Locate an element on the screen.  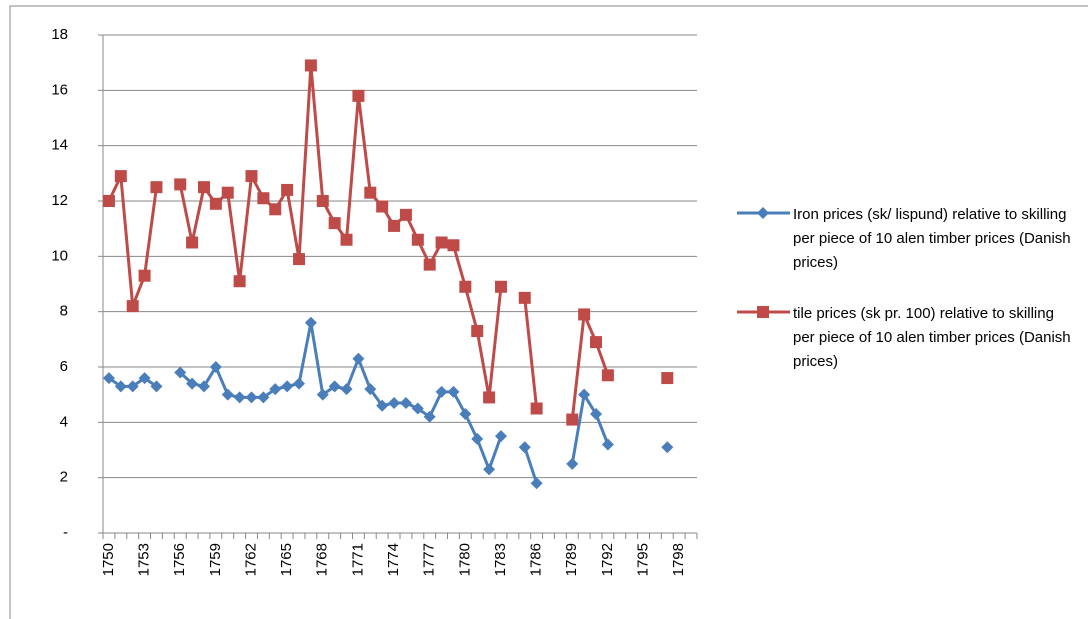
y-tick-label: - is located at coordinates (65, 532).